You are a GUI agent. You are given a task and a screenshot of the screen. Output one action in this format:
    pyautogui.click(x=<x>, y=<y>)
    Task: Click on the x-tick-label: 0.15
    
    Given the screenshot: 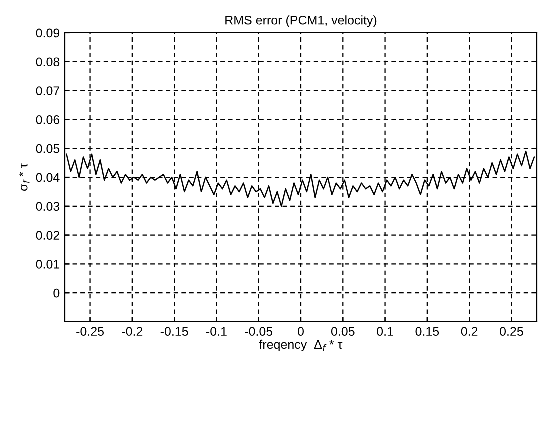 What is the action you would take?
    pyautogui.click(x=428, y=331)
    